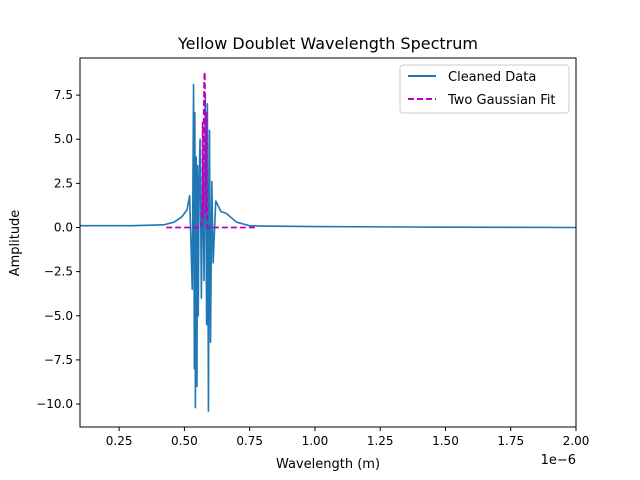  I want to click on y-axis-ticks: −10.0 −7.5 −5.0 −2.5 0.0 2.5 5.0 7.5, so click(58, 249).